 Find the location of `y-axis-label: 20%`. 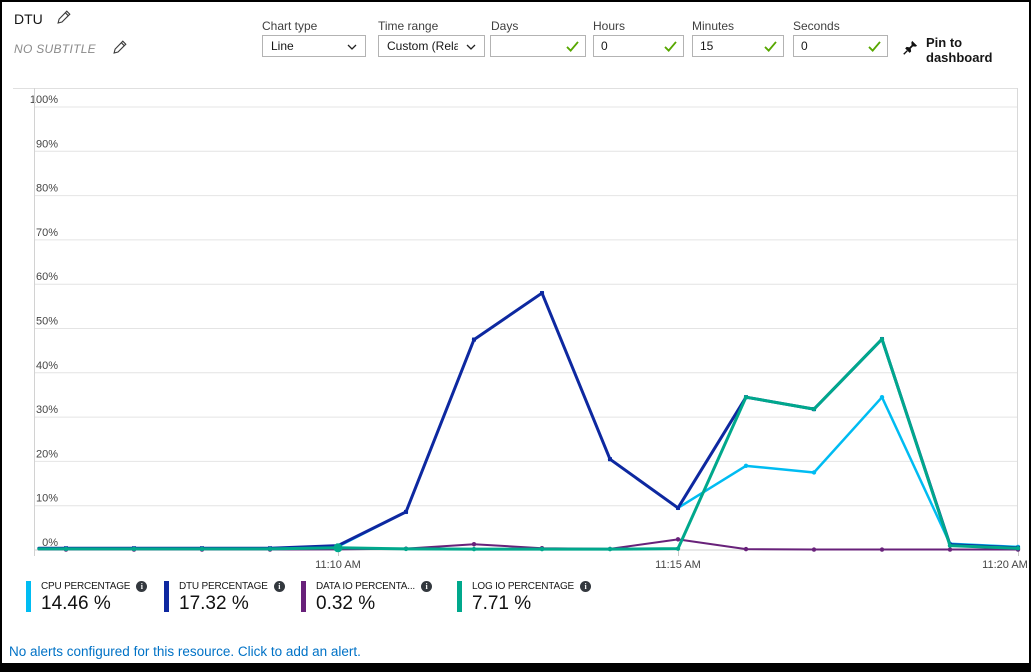

y-axis-label: 20% is located at coordinates (47, 454).